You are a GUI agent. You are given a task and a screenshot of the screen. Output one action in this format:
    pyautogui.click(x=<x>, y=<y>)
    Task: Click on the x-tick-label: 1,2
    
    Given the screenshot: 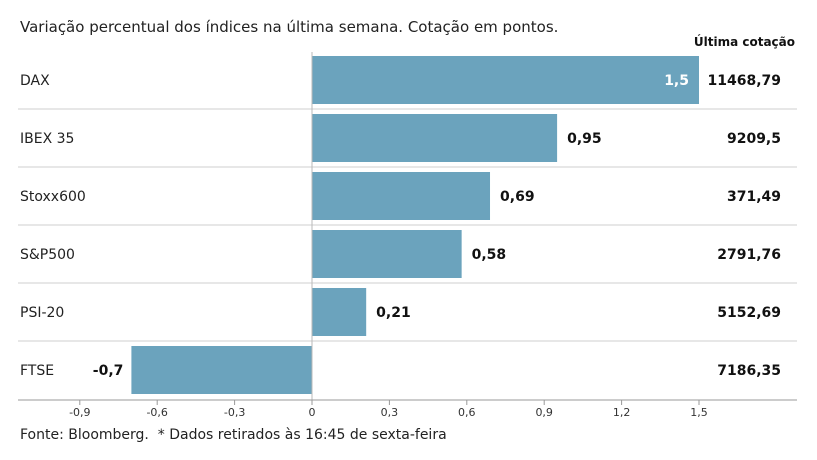 What is the action you would take?
    pyautogui.click(x=622, y=412)
    